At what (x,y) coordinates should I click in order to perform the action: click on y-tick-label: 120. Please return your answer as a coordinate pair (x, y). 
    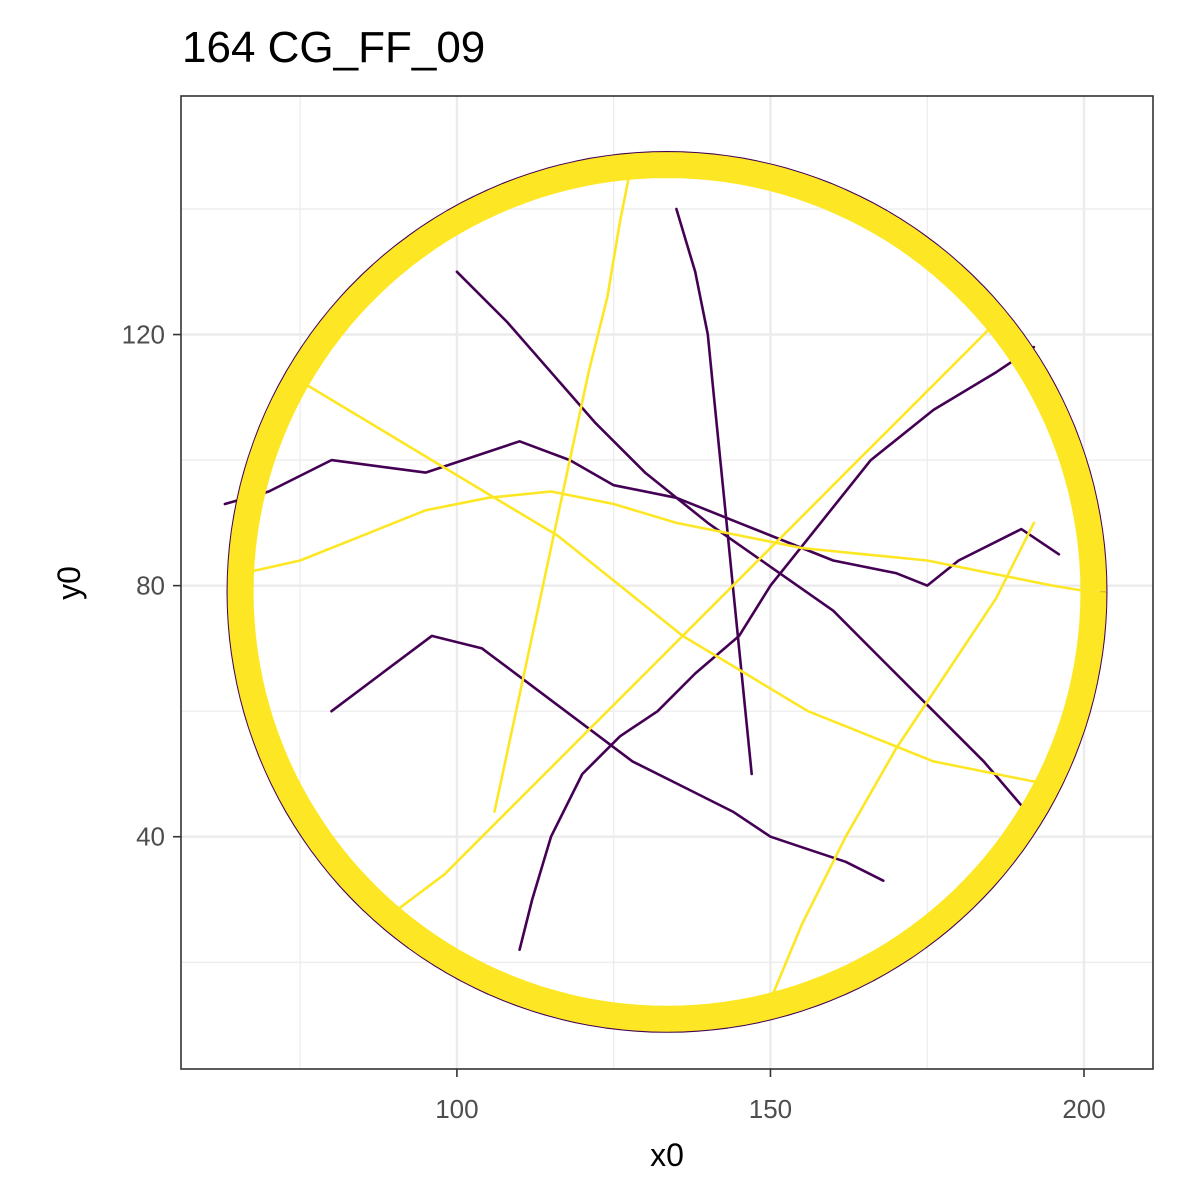
    Looking at the image, I should click on (143, 335).